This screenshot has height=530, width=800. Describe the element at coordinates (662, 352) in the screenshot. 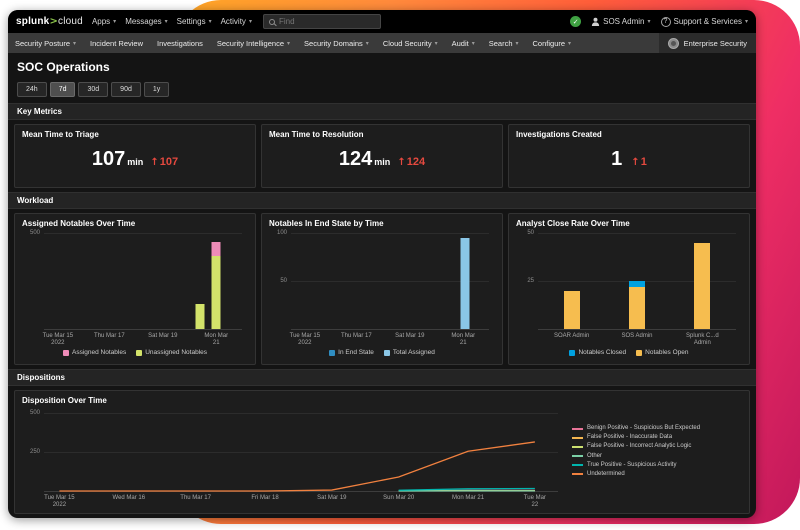

I see `legend-item-notables-open: Notables Open` at that location.